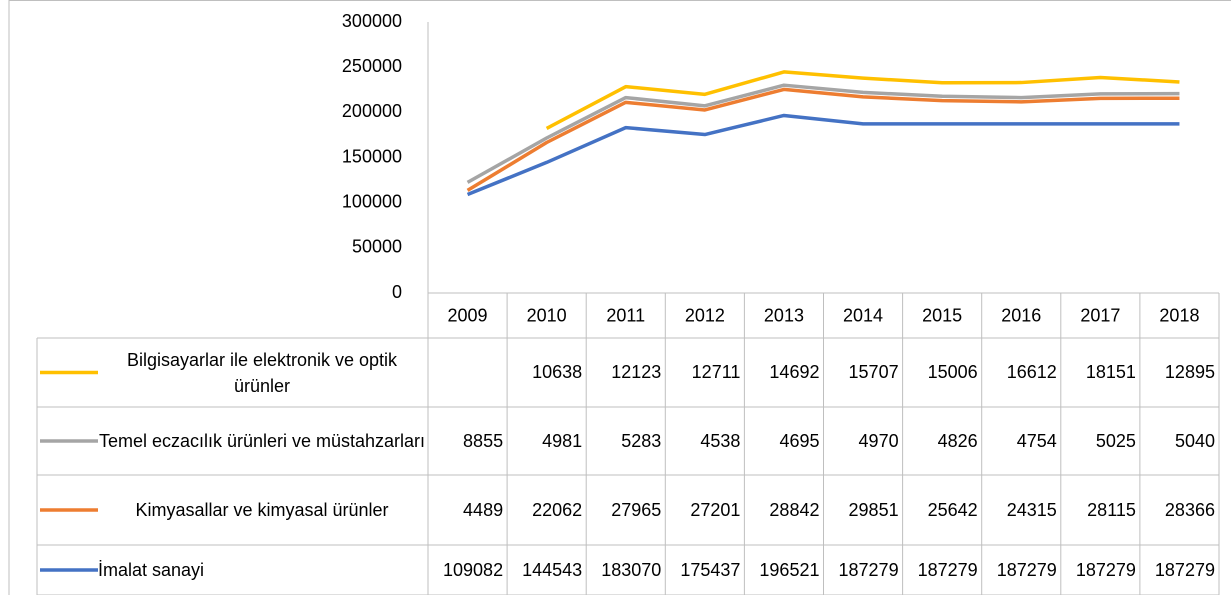  What do you see at coordinates (557, 372) in the screenshot?
I see `data-table-value: 10638` at bounding box center [557, 372].